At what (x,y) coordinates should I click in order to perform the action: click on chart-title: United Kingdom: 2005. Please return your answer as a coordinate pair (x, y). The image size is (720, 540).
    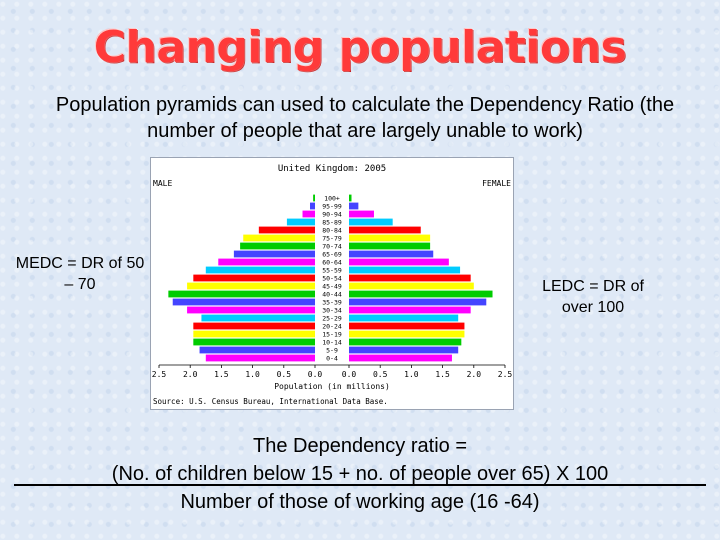
    Looking at the image, I should click on (332, 169).